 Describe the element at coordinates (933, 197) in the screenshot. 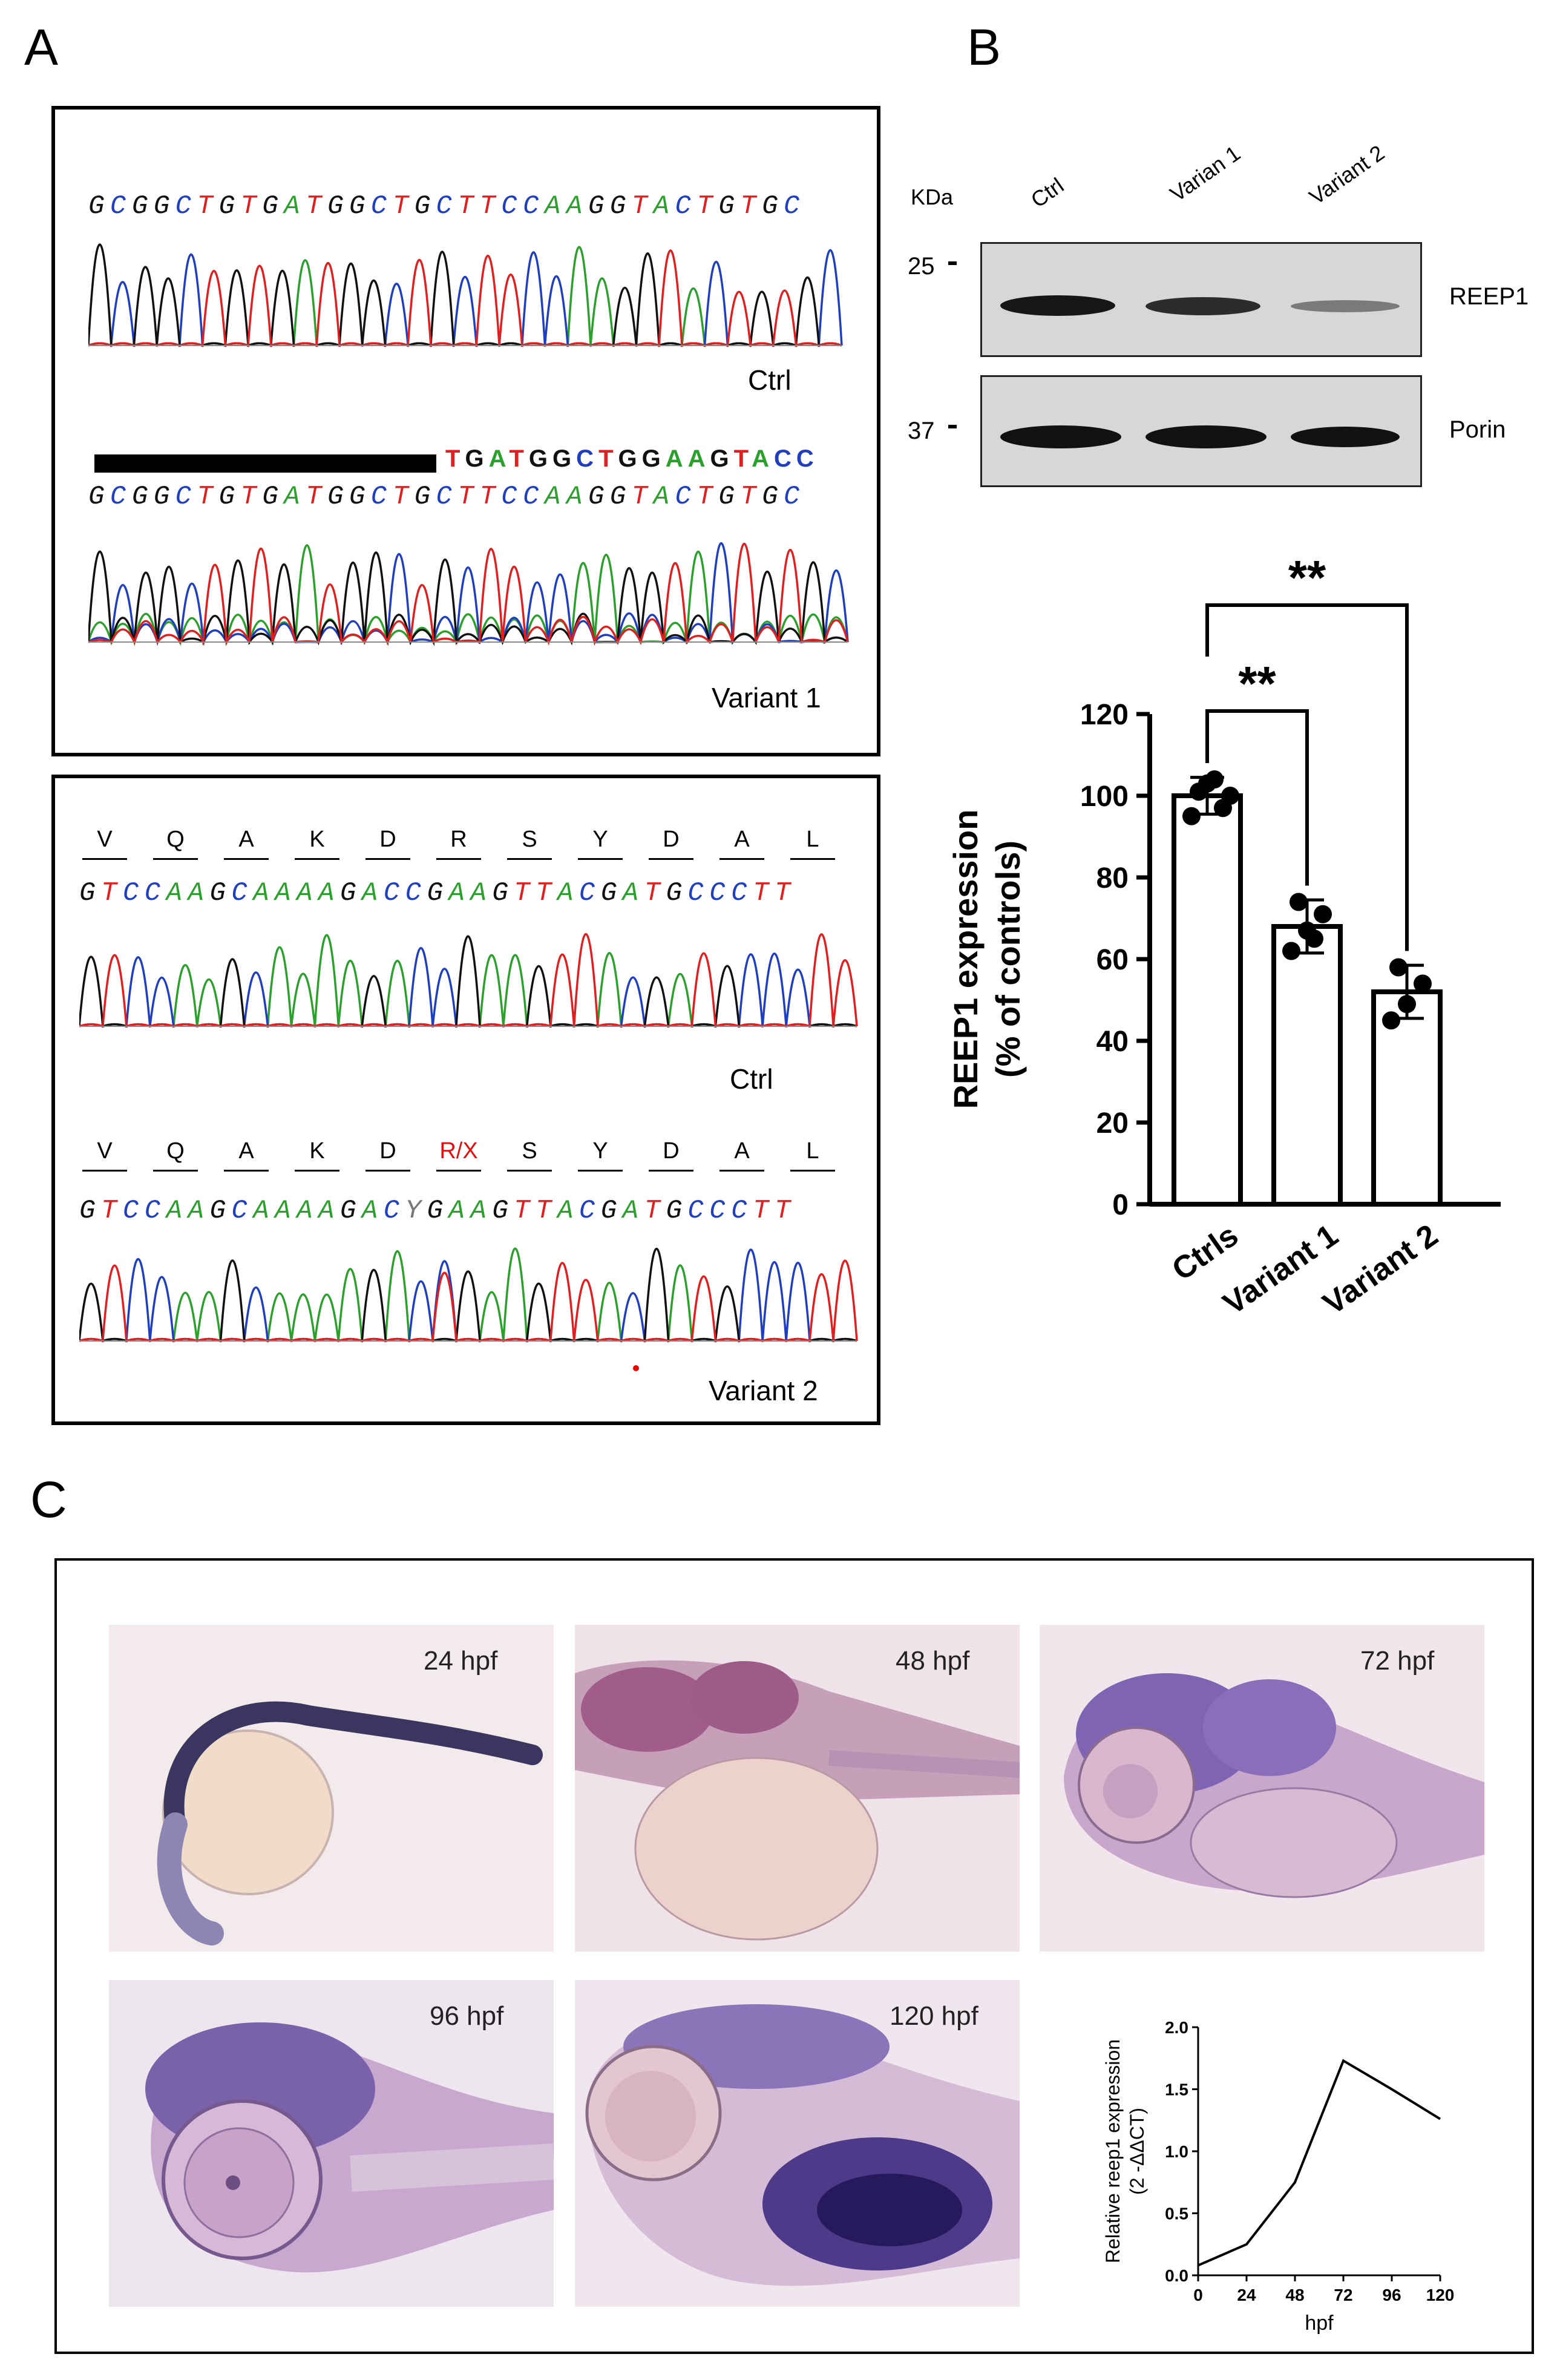

I see `kda-label: KDa` at that location.